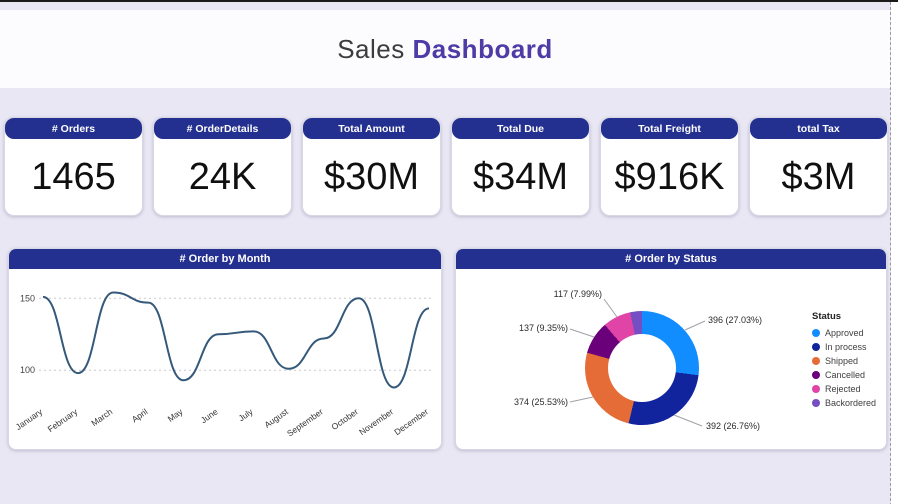  I want to click on legend-label: Approved, so click(844, 333).